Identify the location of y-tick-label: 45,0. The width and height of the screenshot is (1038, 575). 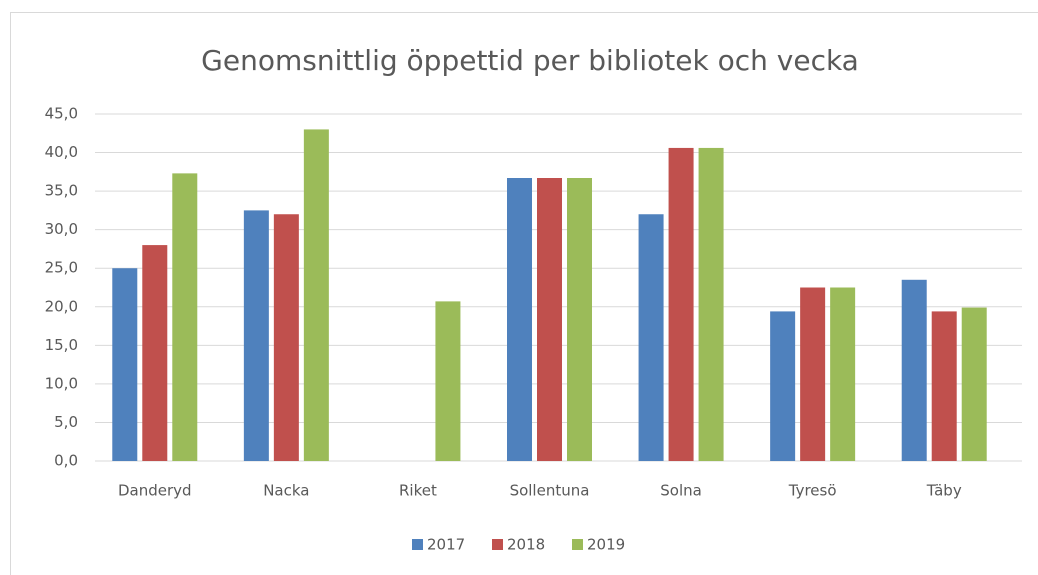
(61, 114).